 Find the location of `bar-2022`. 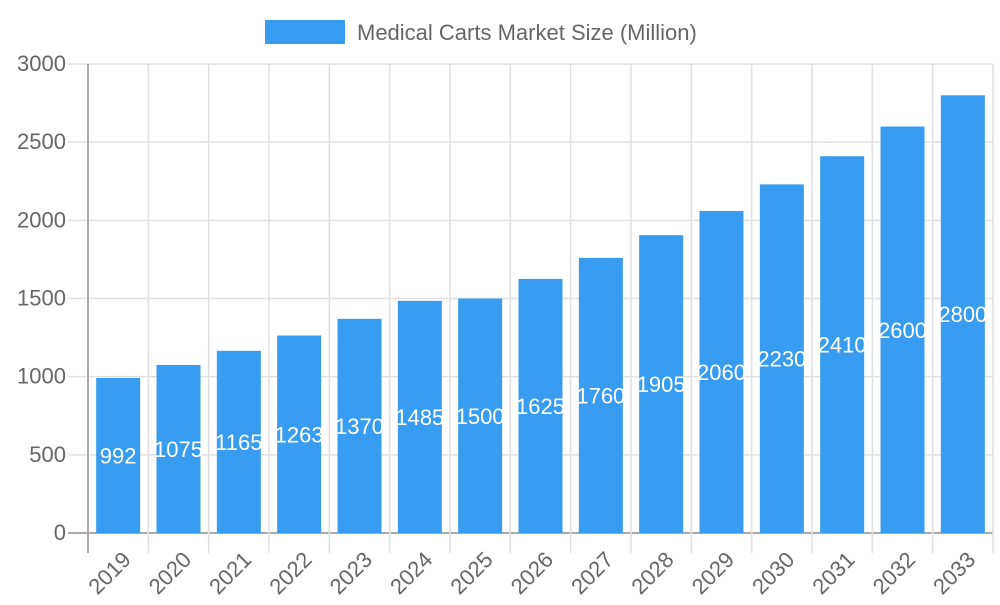

bar-2022 is located at coordinates (299, 434).